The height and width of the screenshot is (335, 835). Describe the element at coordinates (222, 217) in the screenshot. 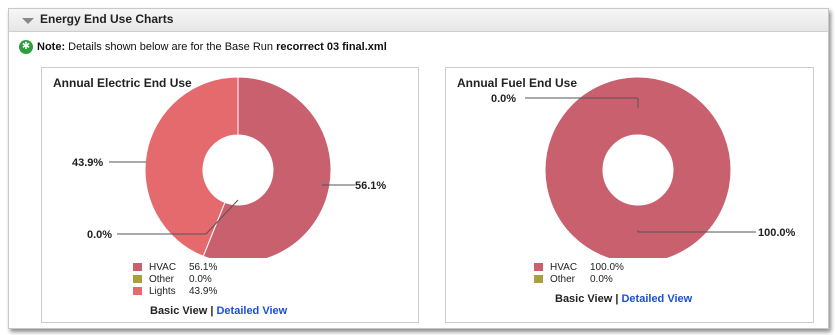

I see `electric-other-leader-d` at that location.